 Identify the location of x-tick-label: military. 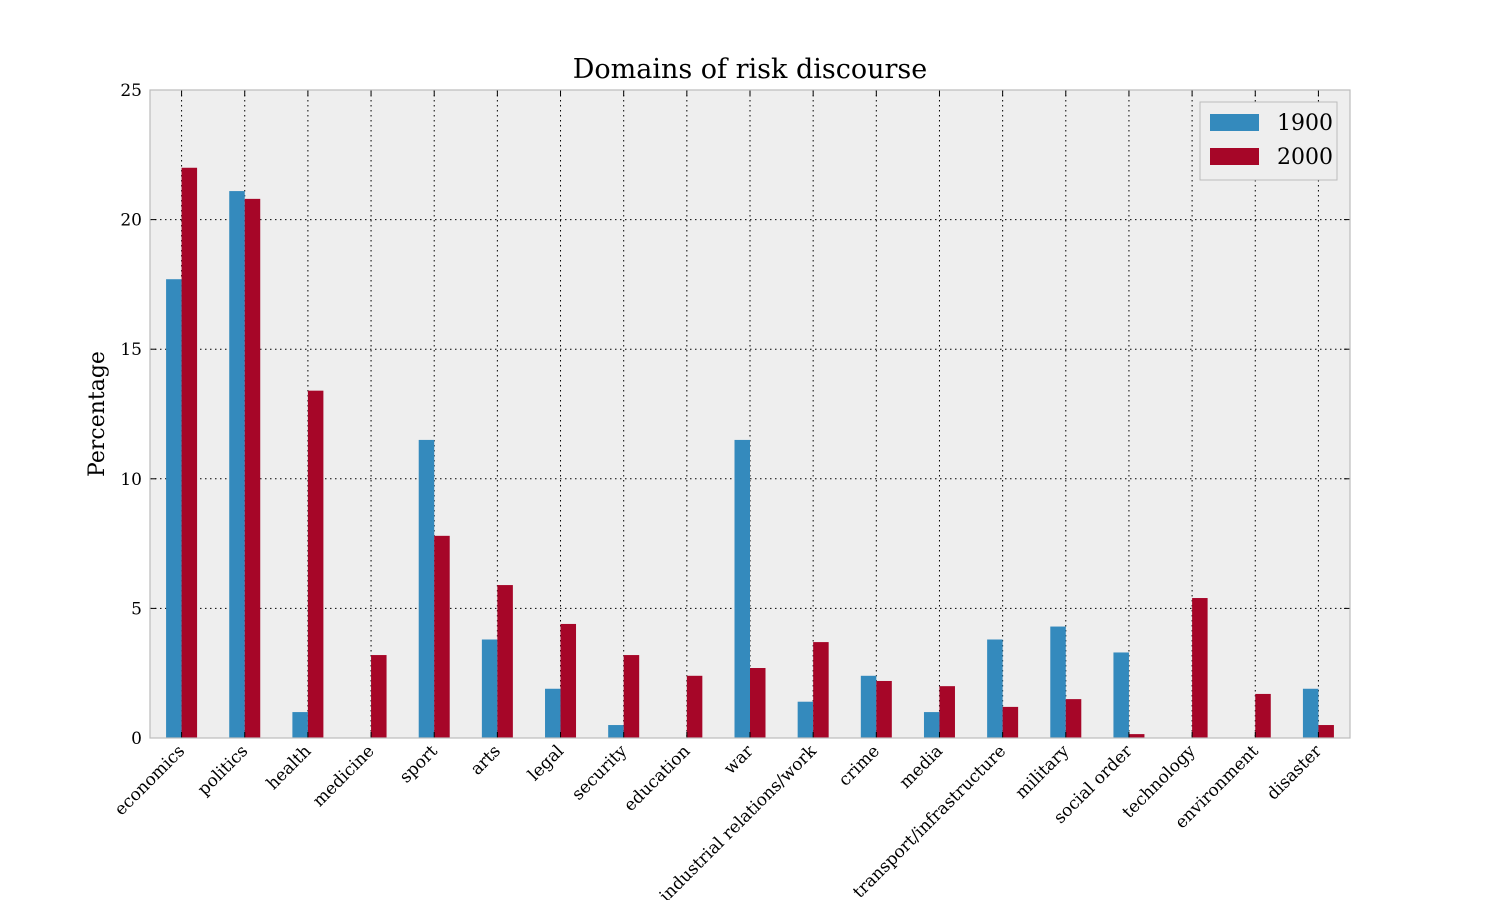
(1043, 772).